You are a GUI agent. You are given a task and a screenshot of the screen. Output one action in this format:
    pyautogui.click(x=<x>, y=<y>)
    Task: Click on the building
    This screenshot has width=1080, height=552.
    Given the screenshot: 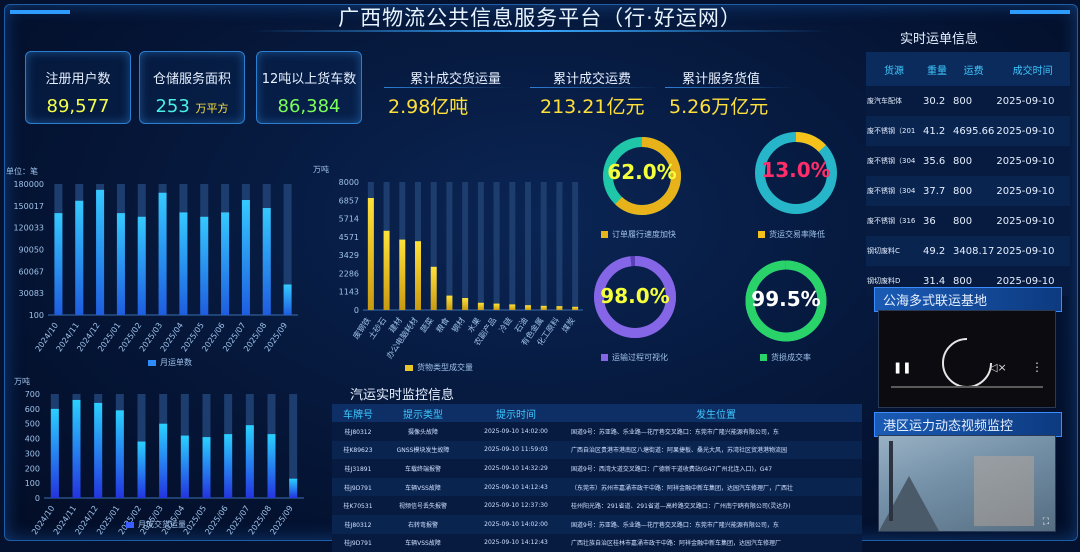 What is the action you would take?
    pyautogui.click(x=1004, y=491)
    